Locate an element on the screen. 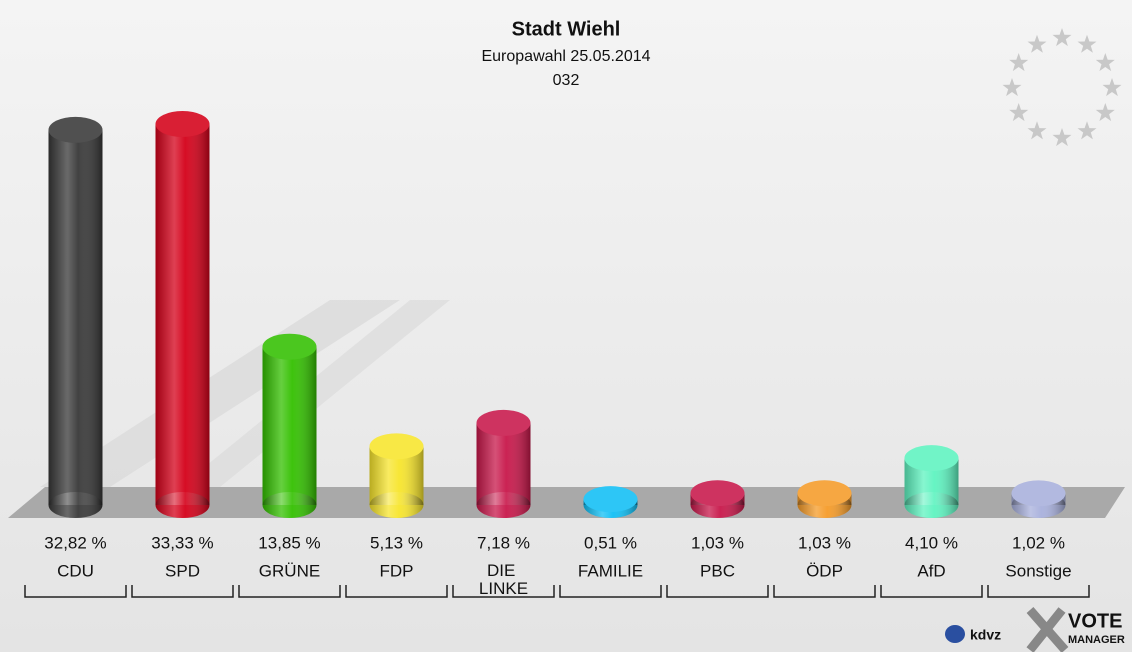  chart-subtitle: 032 is located at coordinates (566, 80).